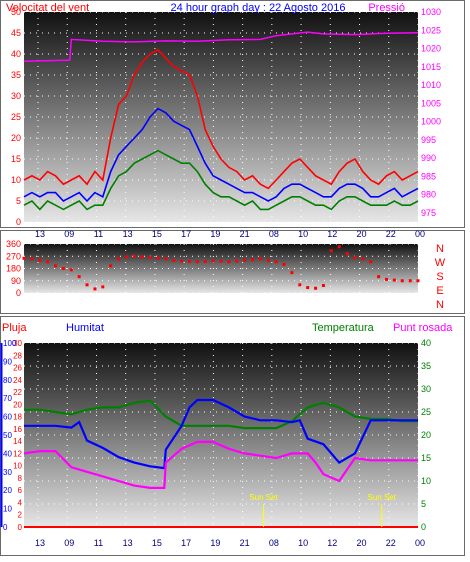 The width and height of the screenshot is (470, 562). Describe the element at coordinates (20, 527) in the screenshot. I see `rain-y-tick-label: 0` at that location.